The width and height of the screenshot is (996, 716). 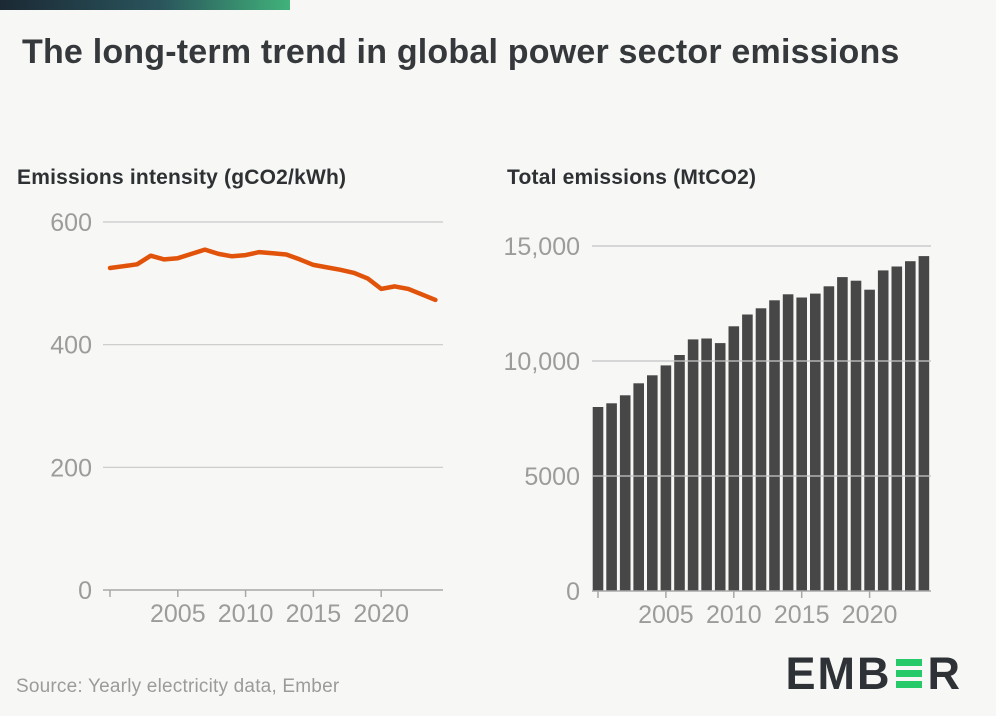 I want to click on intensity-chart-title: Emissions intensity (gCO2/kWh), so click(x=182, y=177).